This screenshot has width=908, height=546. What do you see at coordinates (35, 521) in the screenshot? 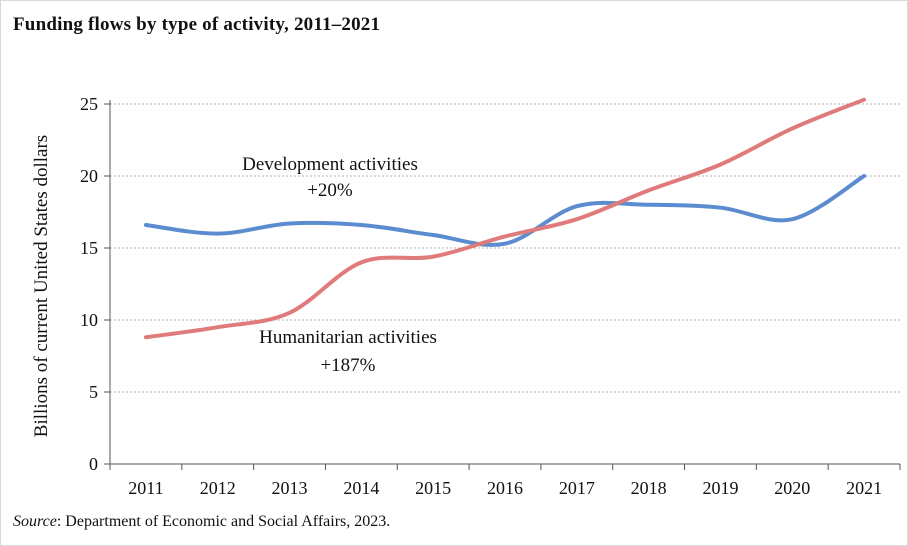
I see `source-label: Source` at bounding box center [35, 521].